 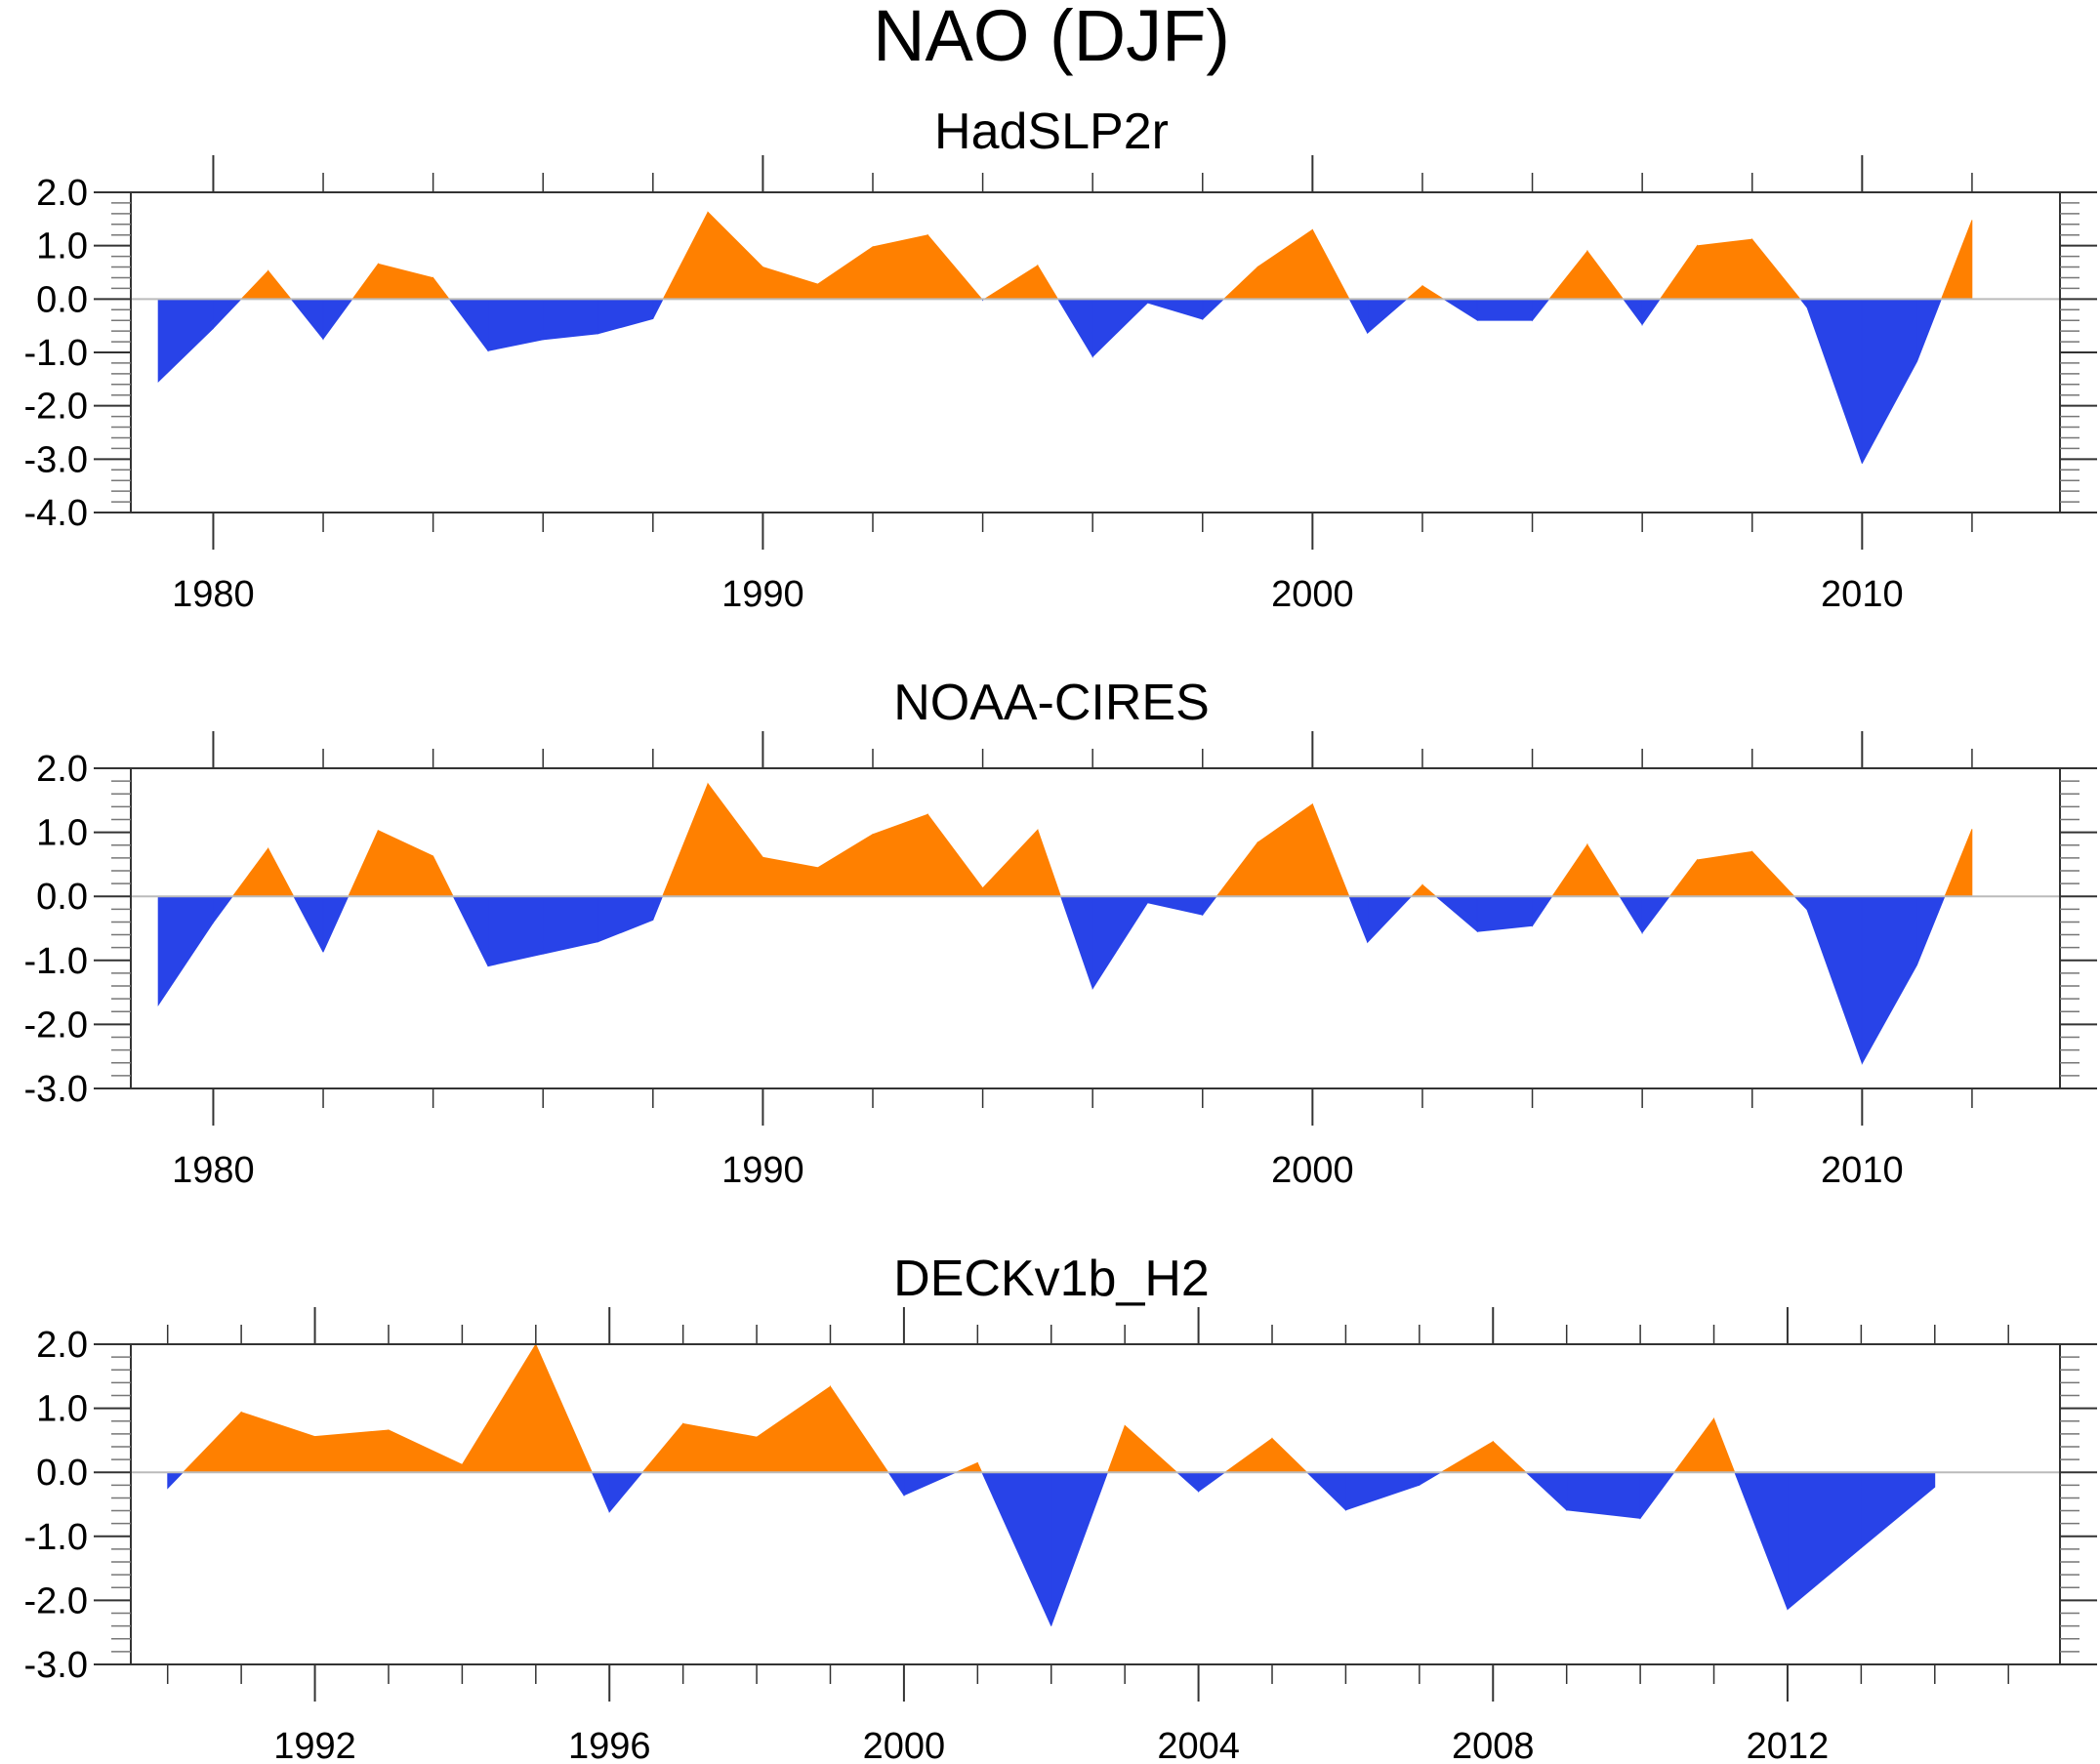 What do you see at coordinates (1788, 1745) in the screenshot?
I see `x-tick-label: 2012` at bounding box center [1788, 1745].